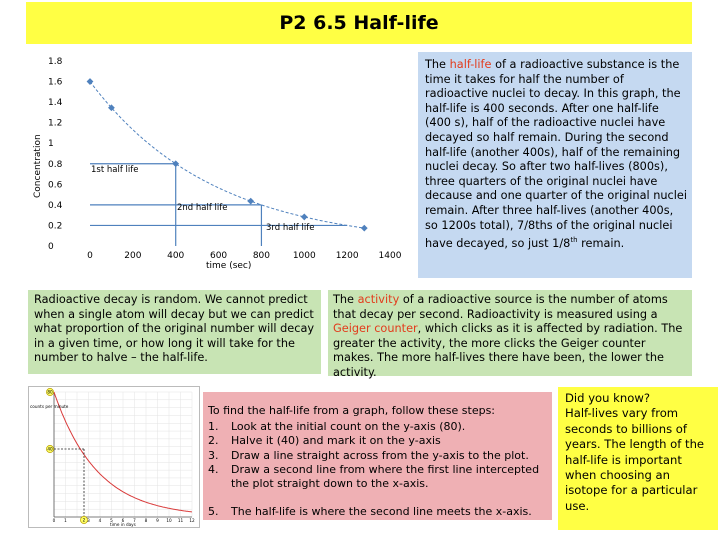 The height and width of the screenshot is (540, 720). What do you see at coordinates (90, 256) in the screenshot?
I see `x-tick-label: 0` at bounding box center [90, 256].